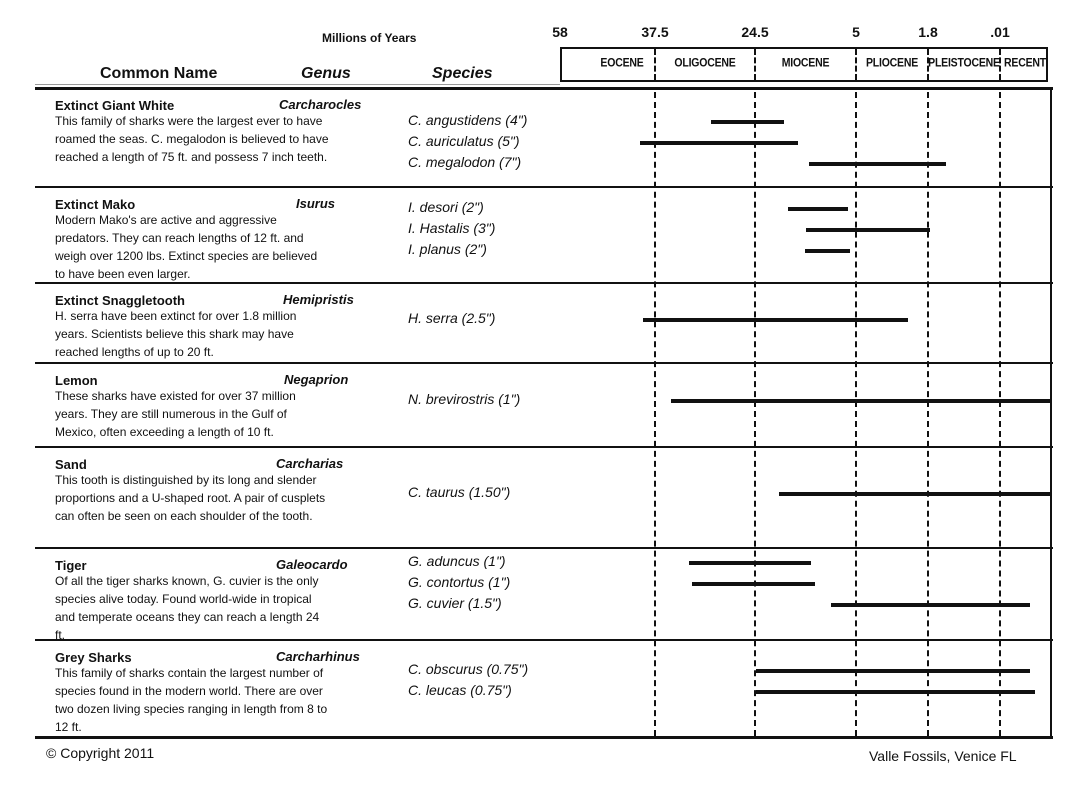 Image resolution: width=1080 pixels, height=787 pixels. What do you see at coordinates (460, 690) in the screenshot?
I see `species-name: C. leucas (0.75")` at bounding box center [460, 690].